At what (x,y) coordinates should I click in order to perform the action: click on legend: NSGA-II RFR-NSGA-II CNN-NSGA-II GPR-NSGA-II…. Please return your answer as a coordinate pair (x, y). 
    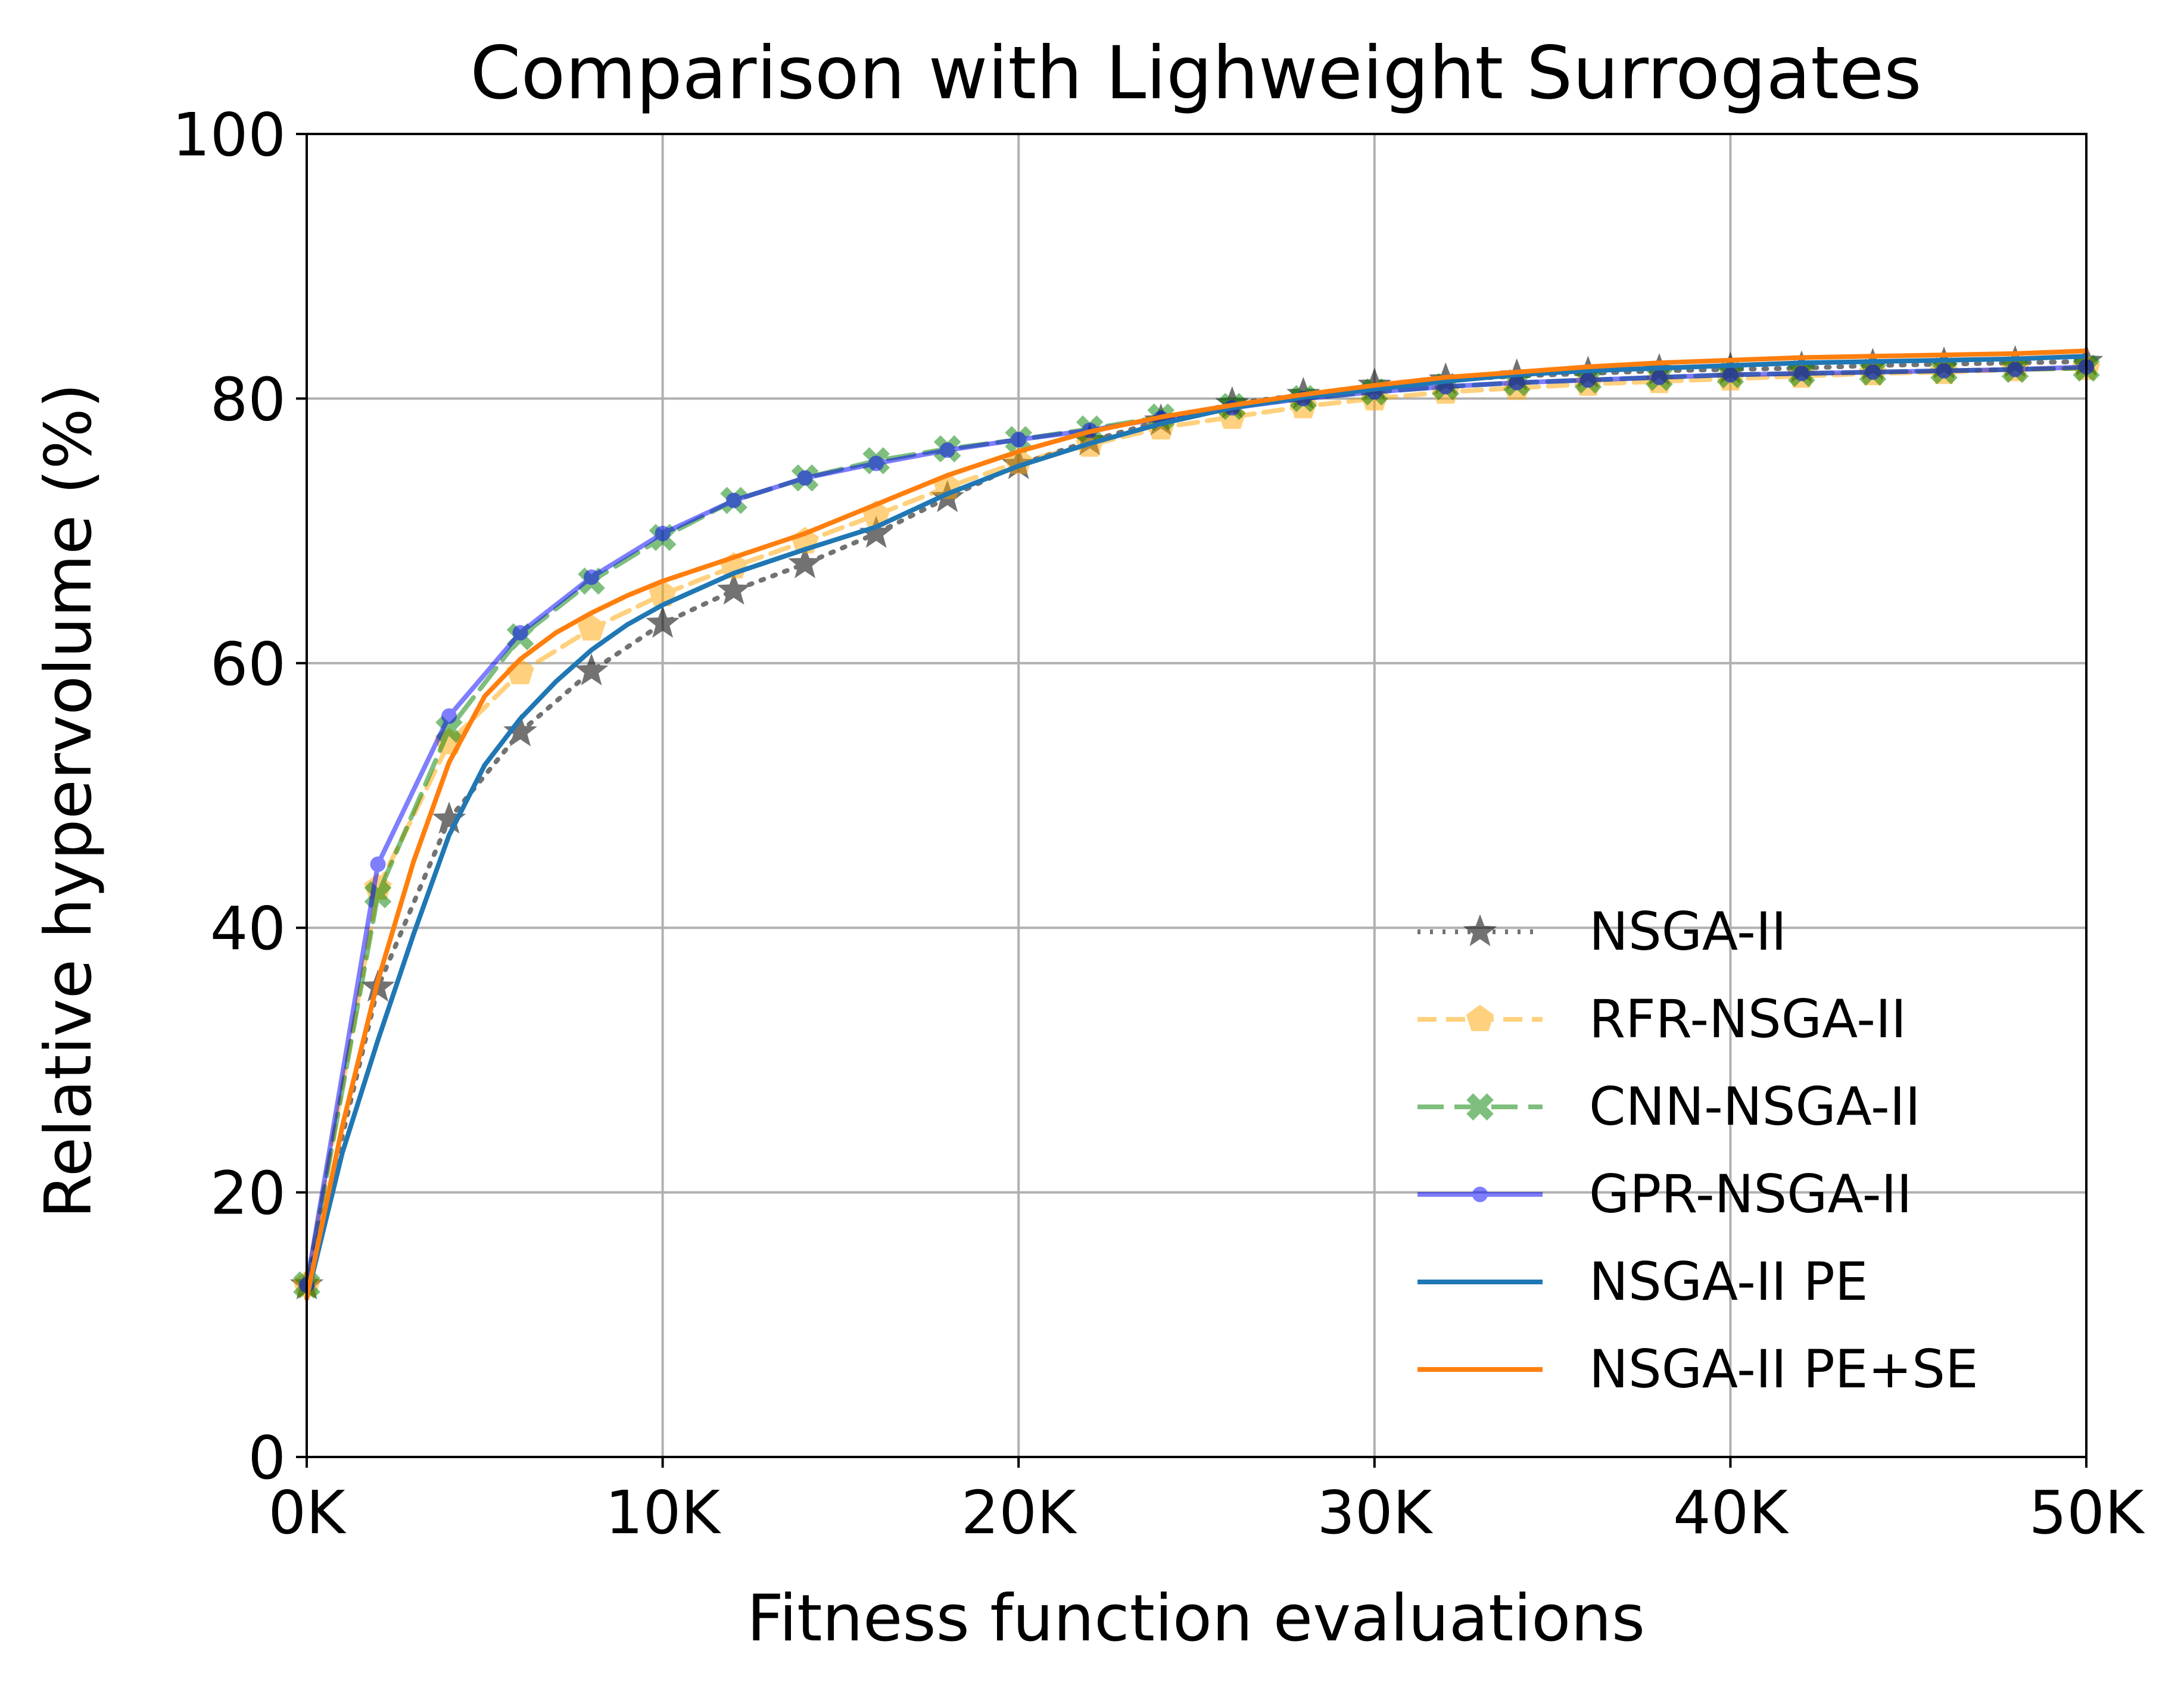
    Looking at the image, I should click on (1698, 1150).